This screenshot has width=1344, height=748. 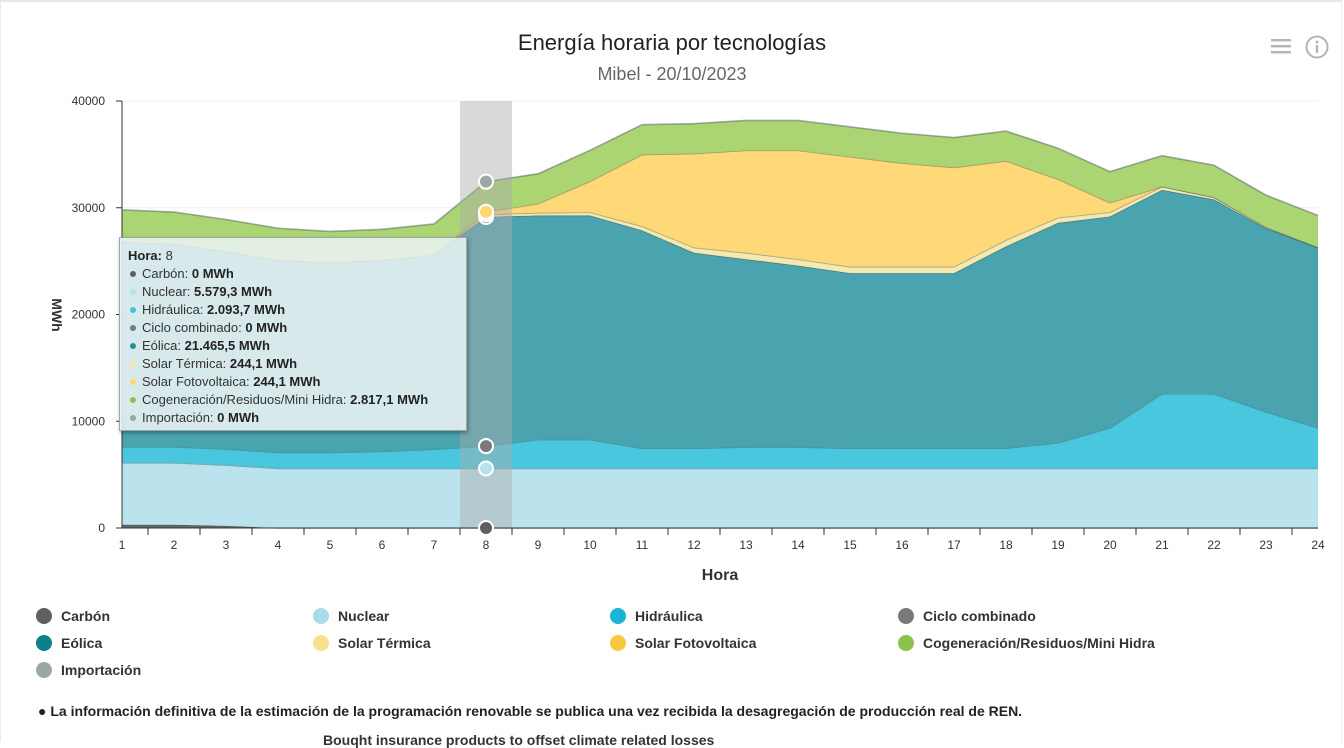 What do you see at coordinates (538, 545) in the screenshot?
I see `x-tick-label: 9` at bounding box center [538, 545].